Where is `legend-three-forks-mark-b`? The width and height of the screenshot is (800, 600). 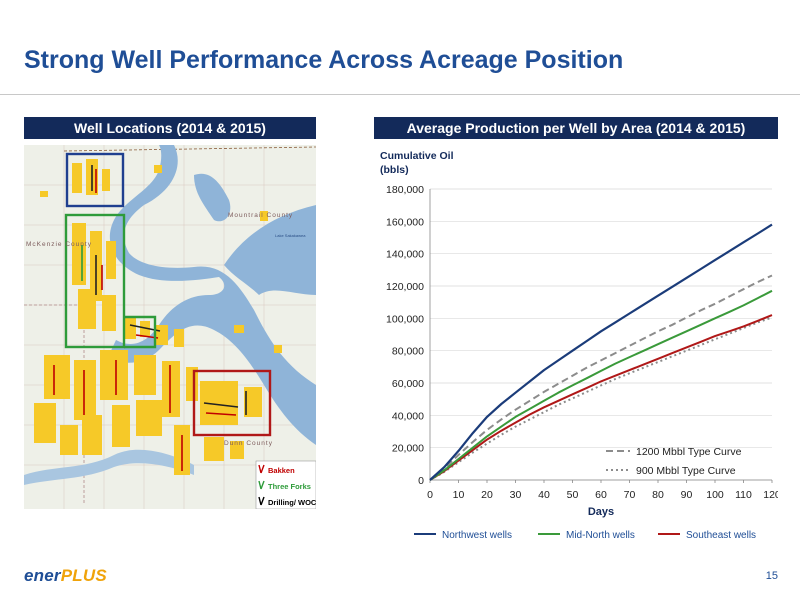
legend-three-forks-mark-b is located at coordinates (262, 485).